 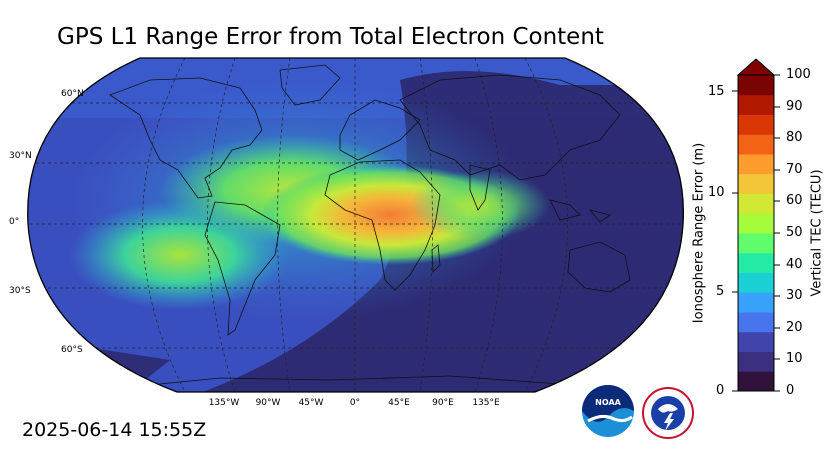 What do you see at coordinates (720, 390) in the screenshot?
I see `range-error-tick-0: 0` at bounding box center [720, 390].